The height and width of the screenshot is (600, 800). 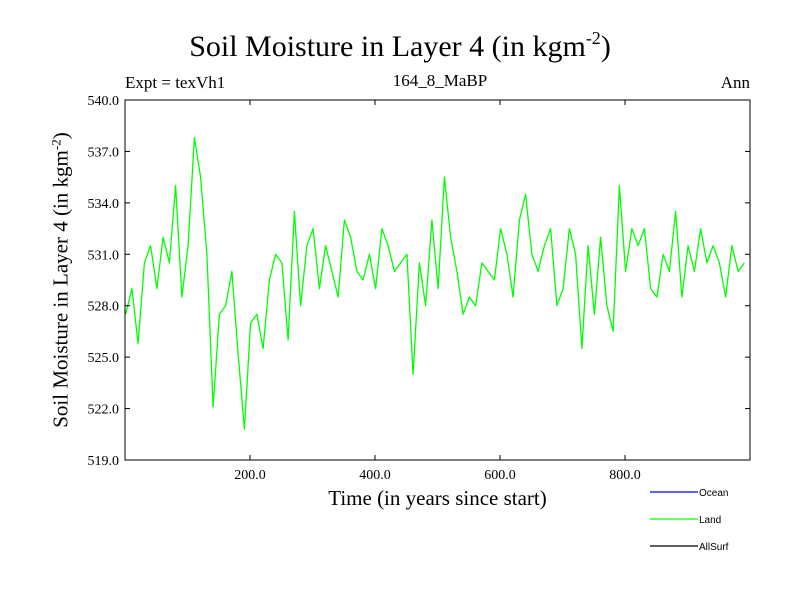 What do you see at coordinates (104, 255) in the screenshot?
I see `y-tick-label: 531.0` at bounding box center [104, 255].